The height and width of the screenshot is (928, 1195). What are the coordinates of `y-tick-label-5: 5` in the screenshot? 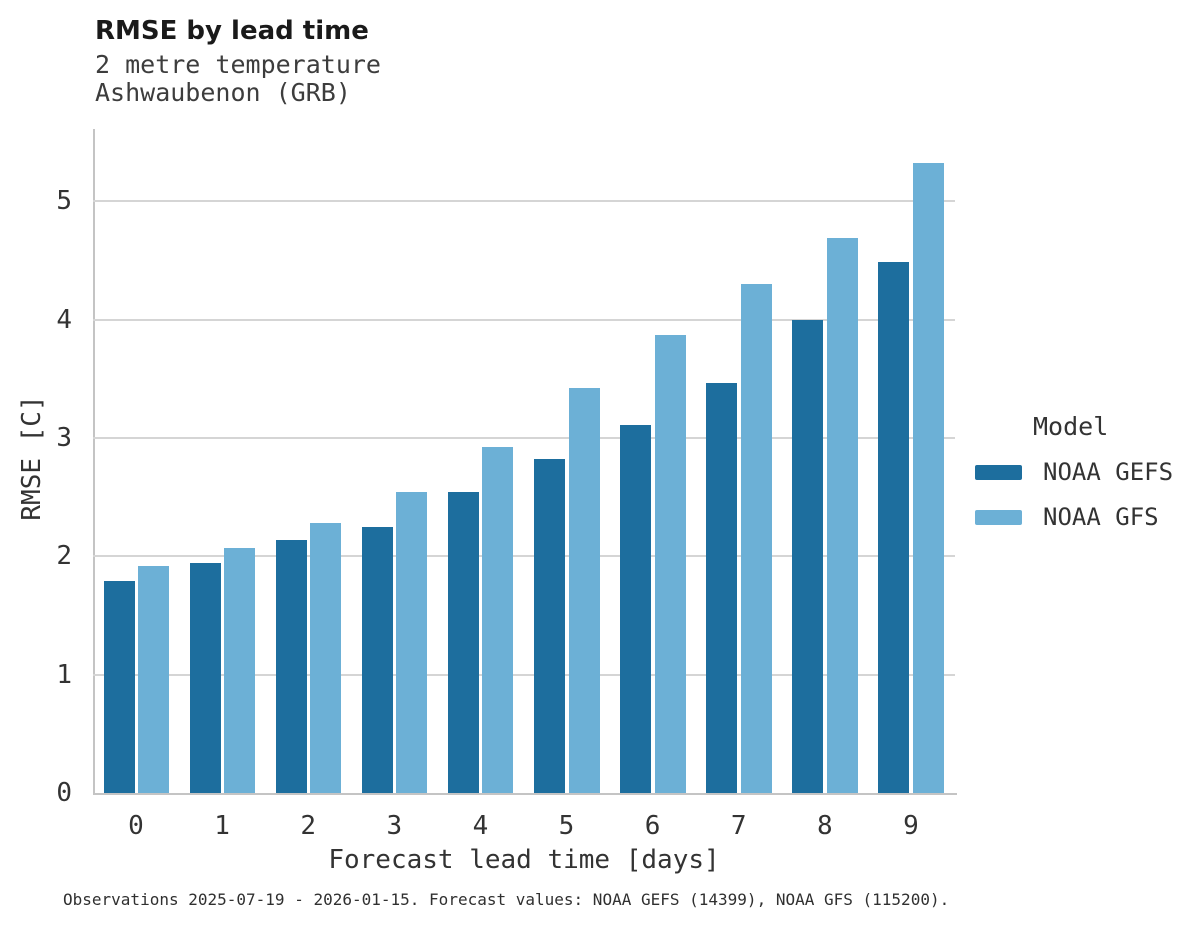 It's located at (64, 201).